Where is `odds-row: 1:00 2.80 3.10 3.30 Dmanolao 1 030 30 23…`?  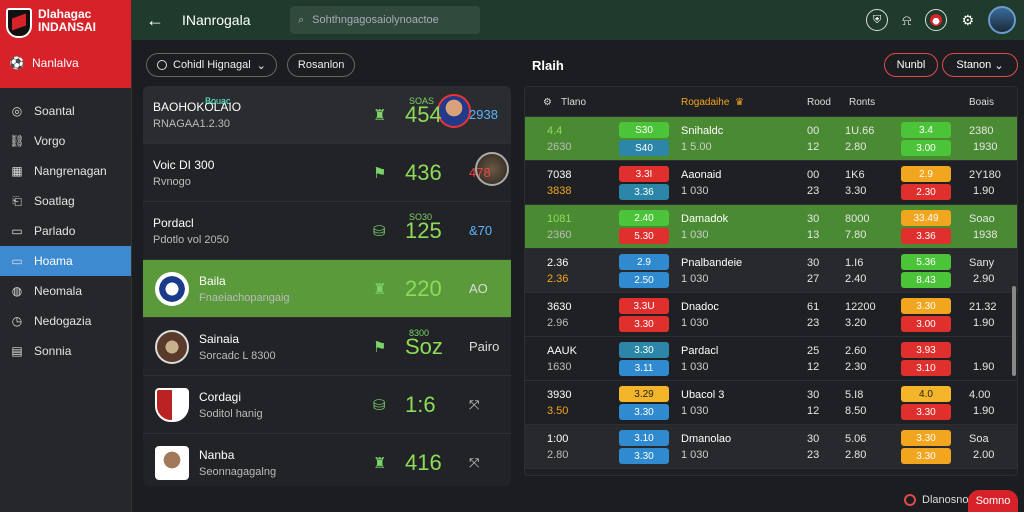 odds-row: 1:00 2.80 3.10 3.30 Dmanolao 1 030 30 23… is located at coordinates (771, 447).